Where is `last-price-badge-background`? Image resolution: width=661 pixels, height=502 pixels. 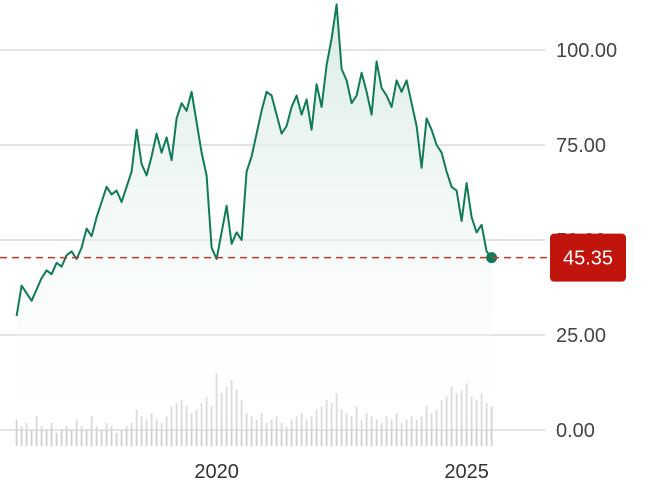 last-price-badge-background is located at coordinates (588, 257).